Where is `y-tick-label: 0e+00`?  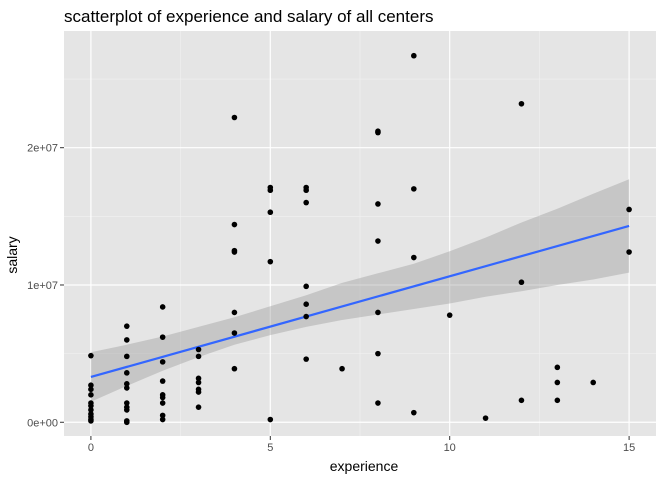
y-tick-label: 0e+00 is located at coordinates (42, 423).